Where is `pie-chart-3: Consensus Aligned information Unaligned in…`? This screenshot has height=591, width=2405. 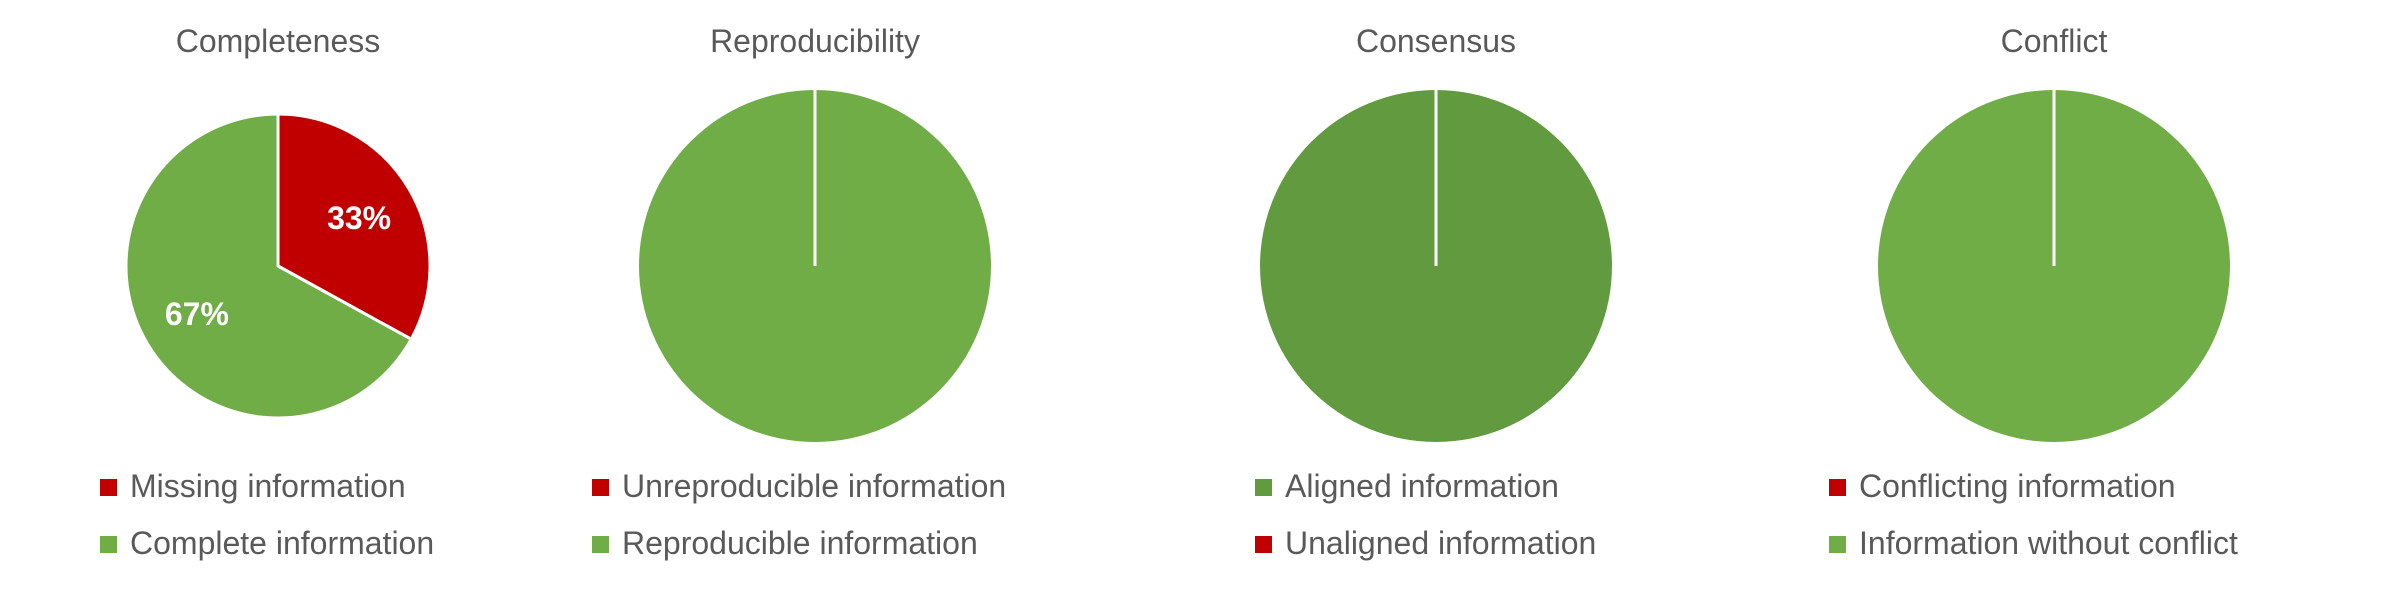
pie-chart-3: Consensus Aligned information Unaligned in… is located at coordinates (1433, 292).